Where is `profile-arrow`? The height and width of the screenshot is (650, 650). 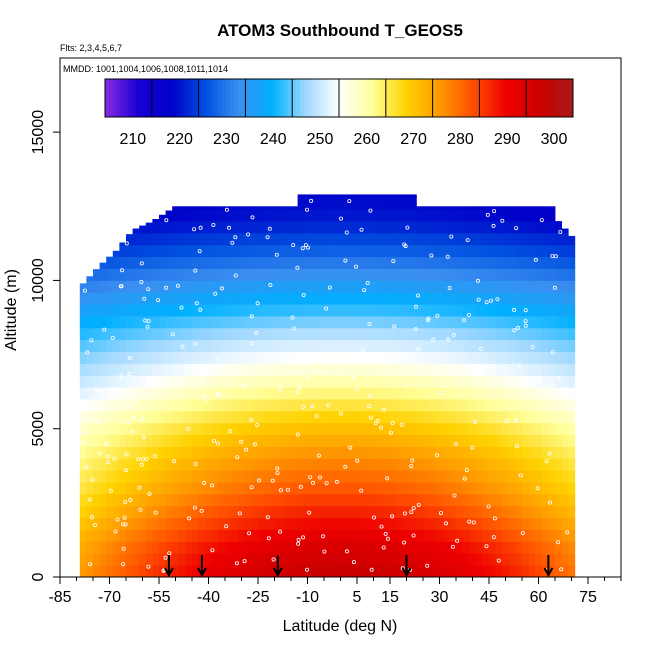
profile-arrow is located at coordinates (277, 566).